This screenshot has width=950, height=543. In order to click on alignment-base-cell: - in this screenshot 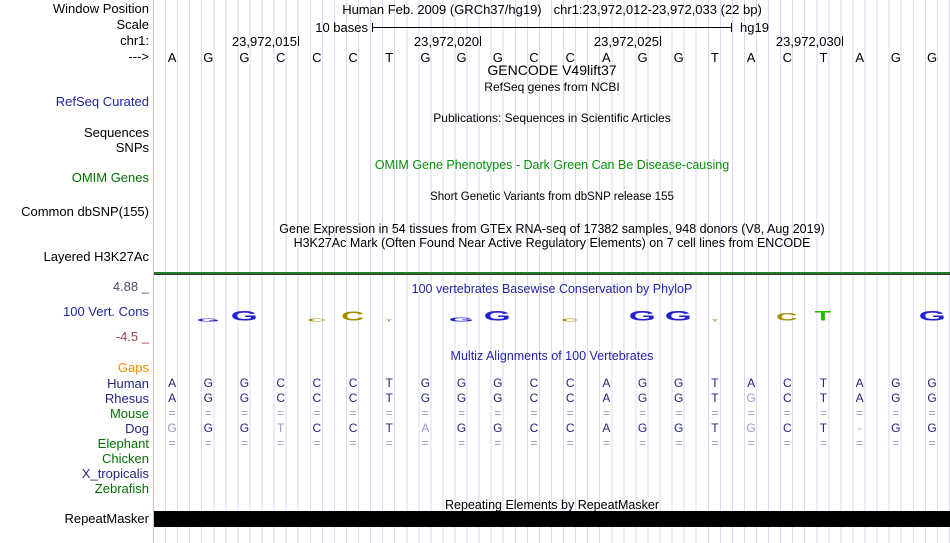, I will do `click(859, 428)`.